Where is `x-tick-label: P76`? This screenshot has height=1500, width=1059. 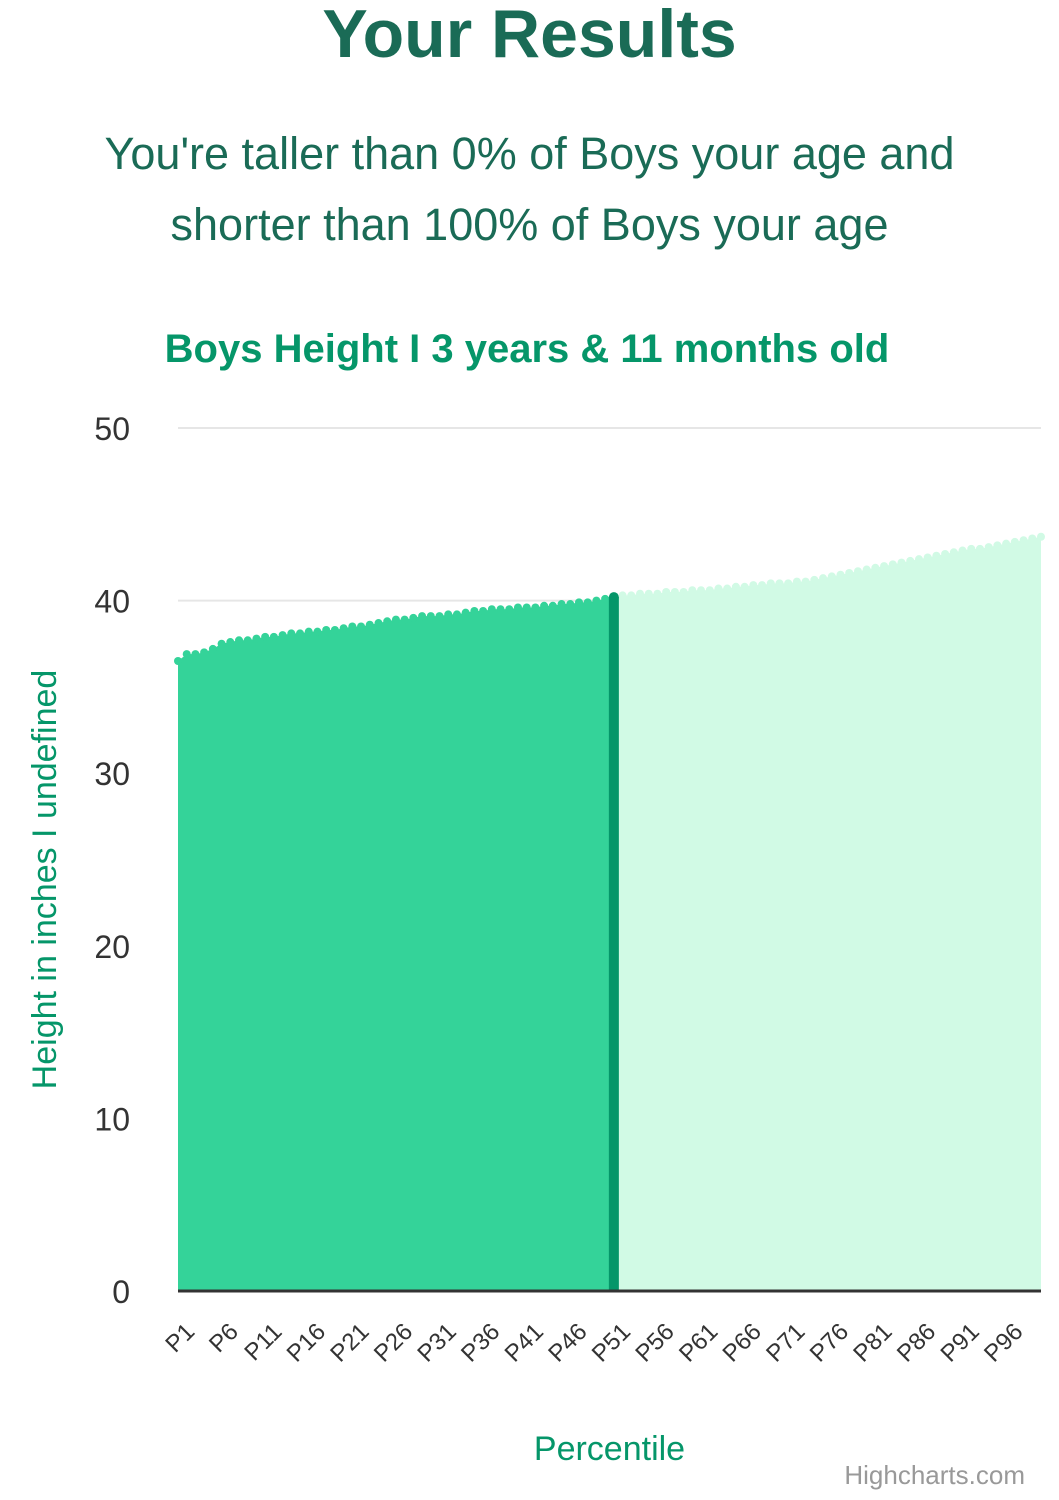 x-tick-label: P76 is located at coordinates (829, 1342).